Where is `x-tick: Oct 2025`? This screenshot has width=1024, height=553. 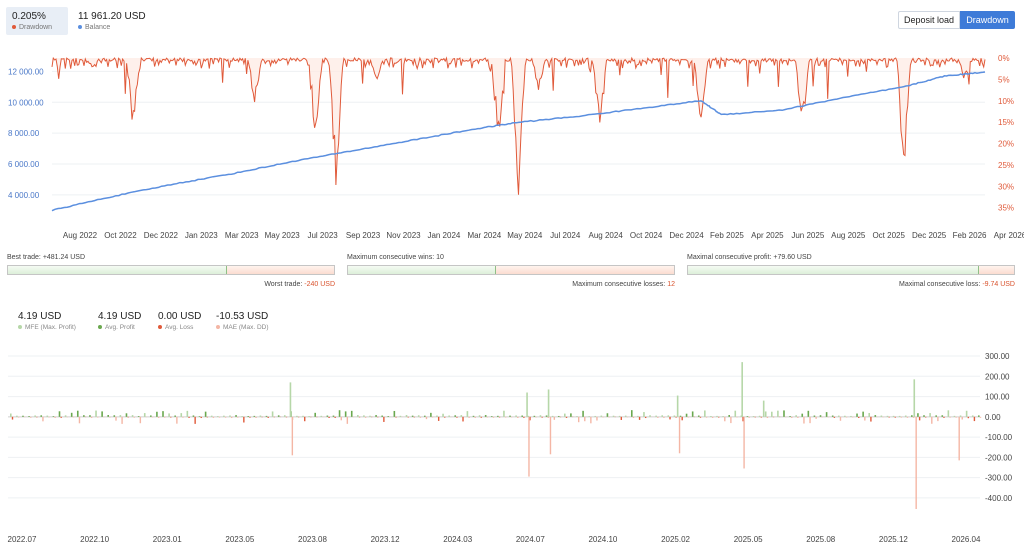
x-tick: Oct 2025 is located at coordinates (888, 235).